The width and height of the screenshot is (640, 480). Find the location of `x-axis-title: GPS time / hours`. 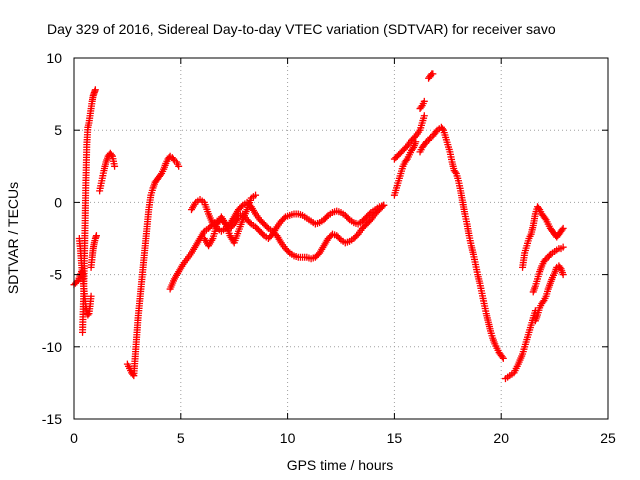

x-axis-title: GPS time / hours is located at coordinates (340, 465).